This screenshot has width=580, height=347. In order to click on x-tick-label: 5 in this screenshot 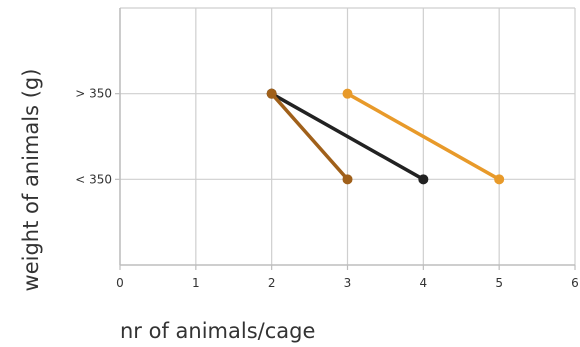, I will do `click(499, 283)`.